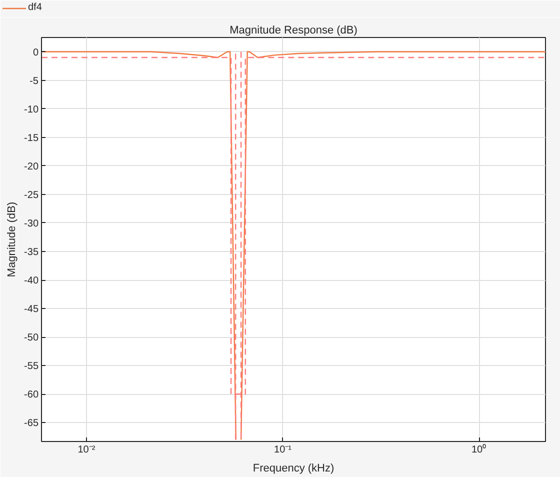 The width and height of the screenshot is (560, 477). I want to click on y-tick-label: -5, so click(34, 81).